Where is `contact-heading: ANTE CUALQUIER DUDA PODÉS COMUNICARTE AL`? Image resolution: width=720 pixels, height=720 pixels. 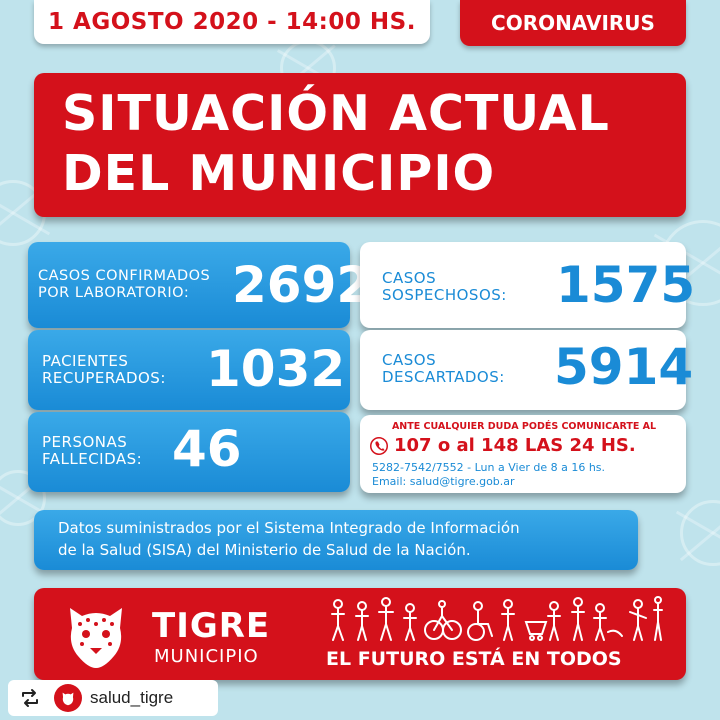 contact-heading: ANTE CUALQUIER DUDA PODÉS COMUNICARTE AL is located at coordinates (524, 426).